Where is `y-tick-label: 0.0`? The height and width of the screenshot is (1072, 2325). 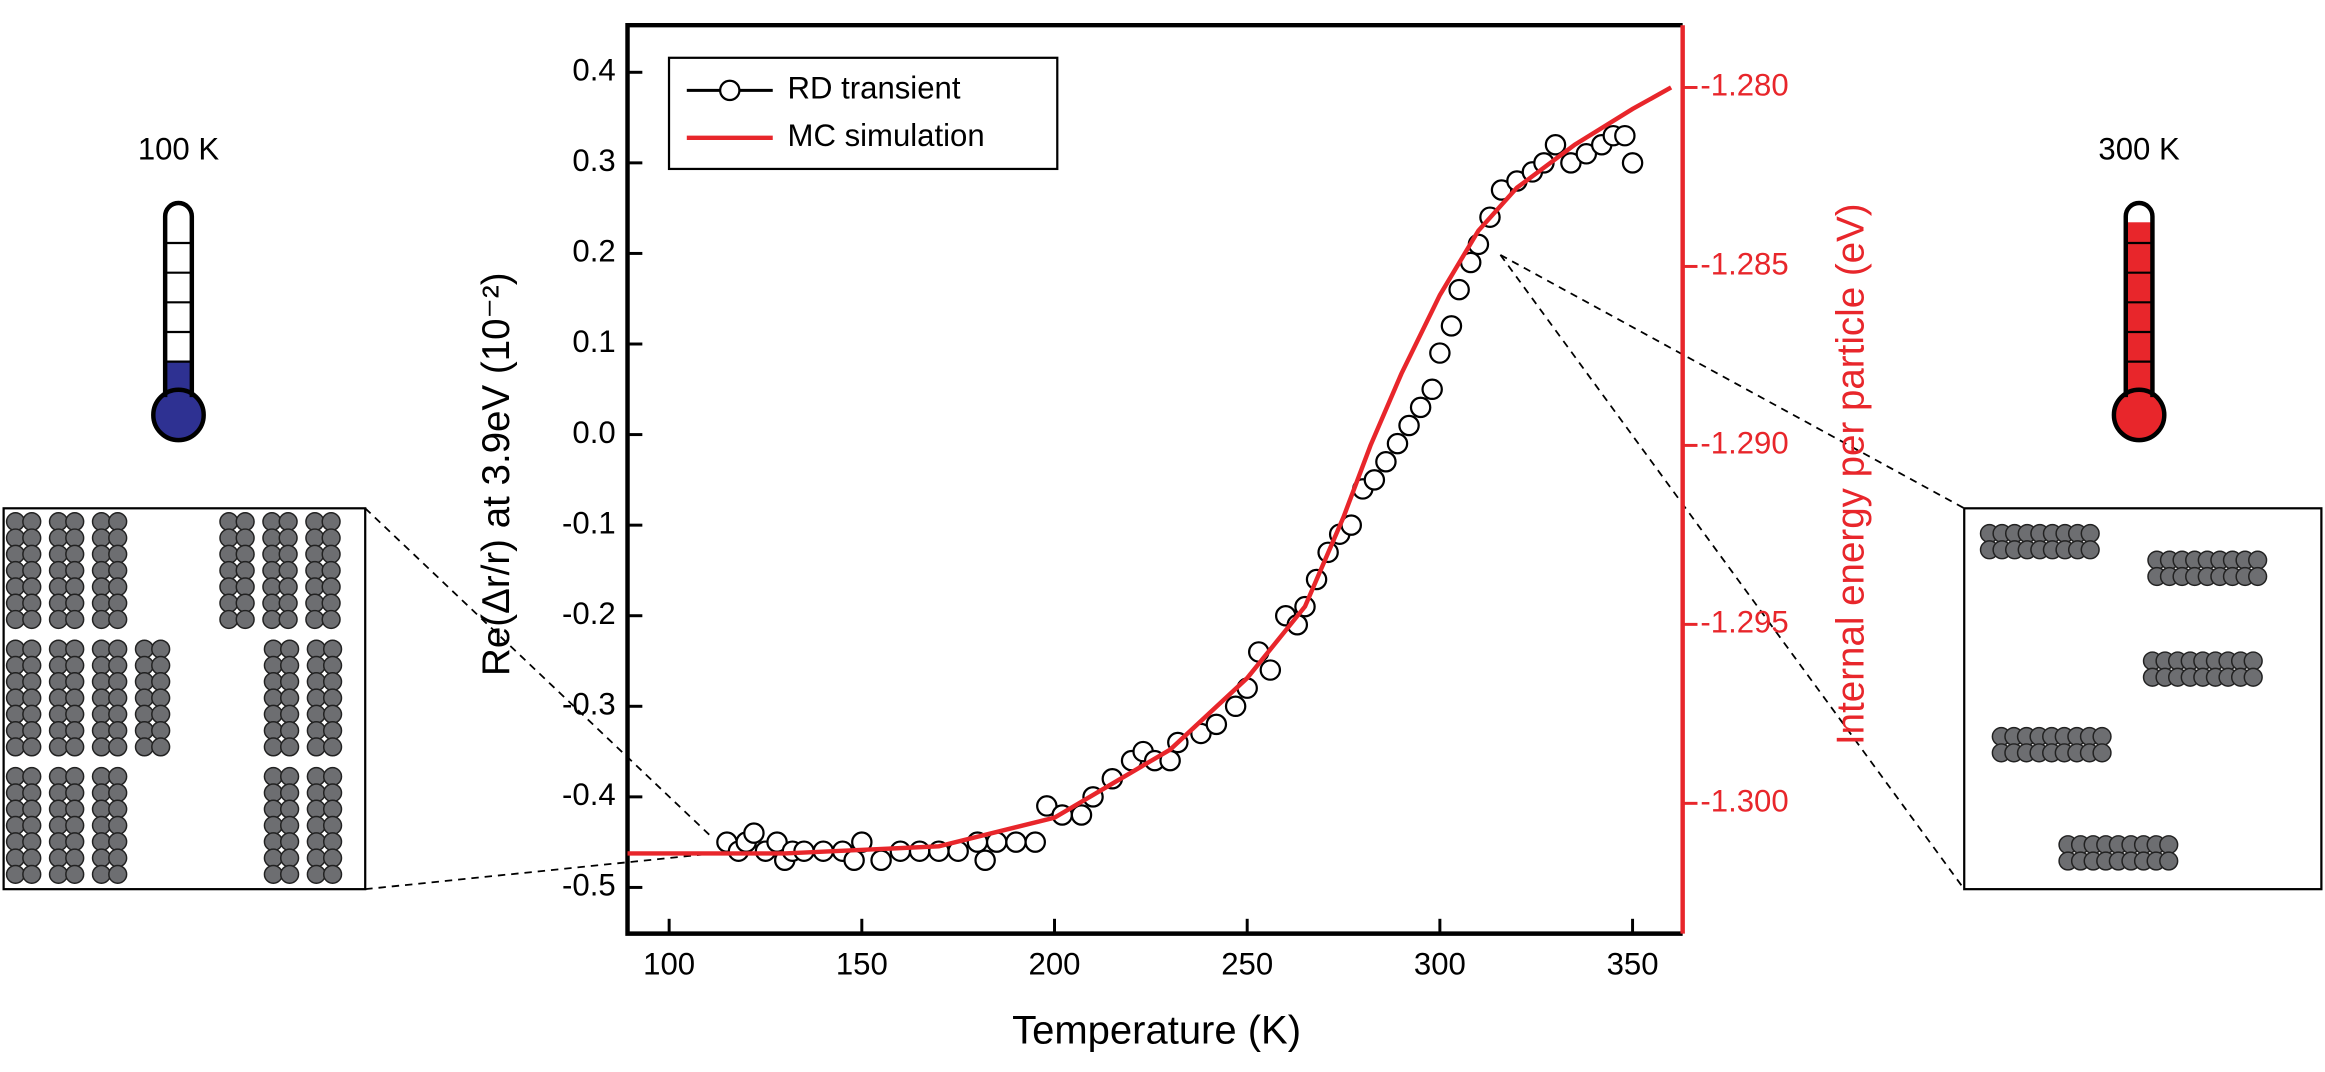
y-tick-label: 0.0 is located at coordinates (593, 432).